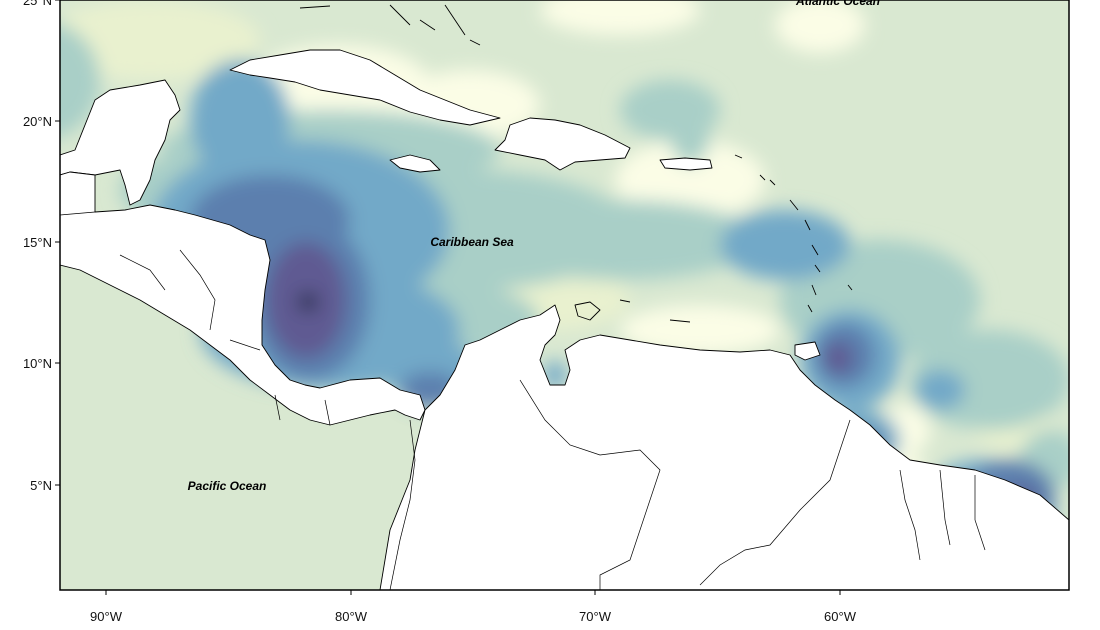 This screenshot has height=630, width=1100. I want to click on y-tick-label: 5°N, so click(41, 485).